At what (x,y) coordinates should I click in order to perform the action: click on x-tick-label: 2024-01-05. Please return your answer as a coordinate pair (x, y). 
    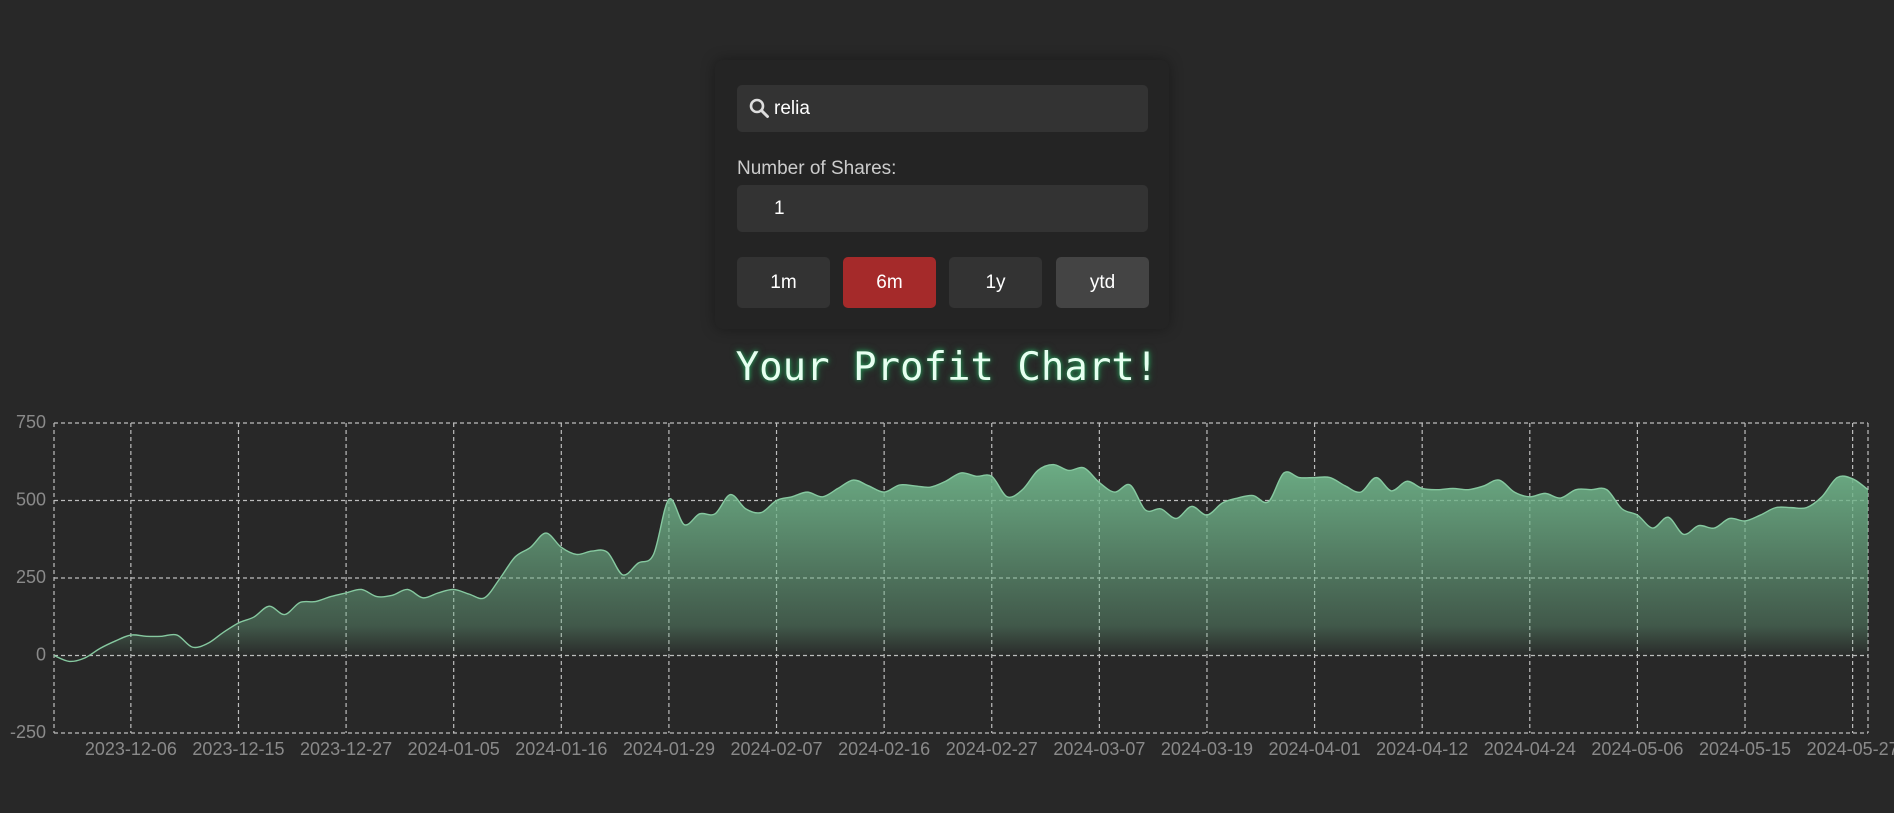
    Looking at the image, I should click on (454, 749).